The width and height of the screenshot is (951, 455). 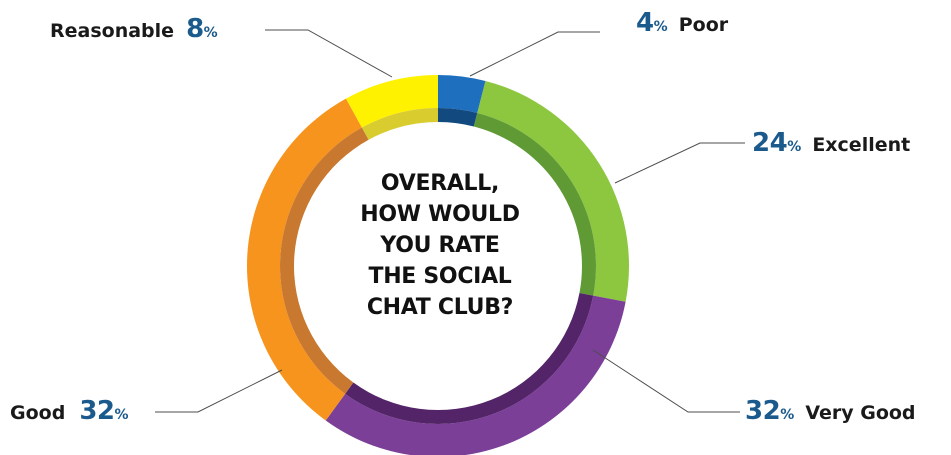 What do you see at coordinates (440, 307) in the screenshot?
I see `title-line: CHAT CLUB?` at bounding box center [440, 307].